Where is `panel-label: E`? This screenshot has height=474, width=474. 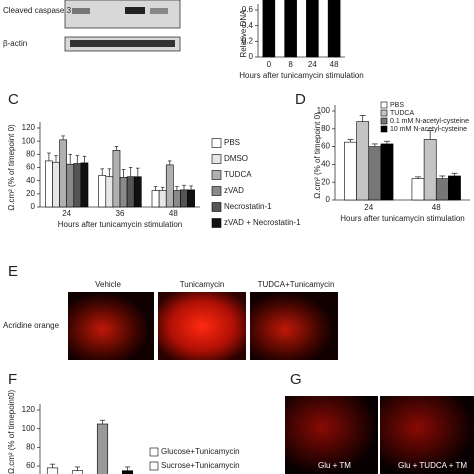 panel-label: E is located at coordinates (13, 271).